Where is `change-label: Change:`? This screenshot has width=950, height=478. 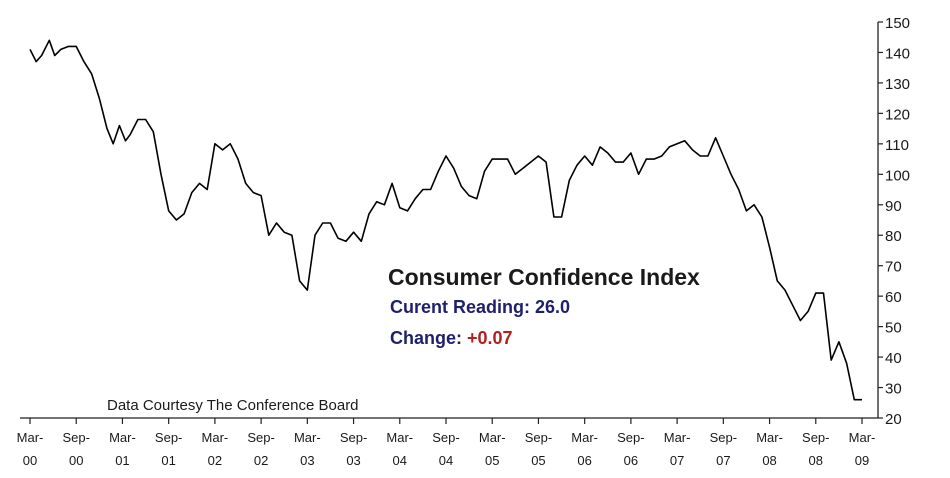
change-label: Change: is located at coordinates (426, 338).